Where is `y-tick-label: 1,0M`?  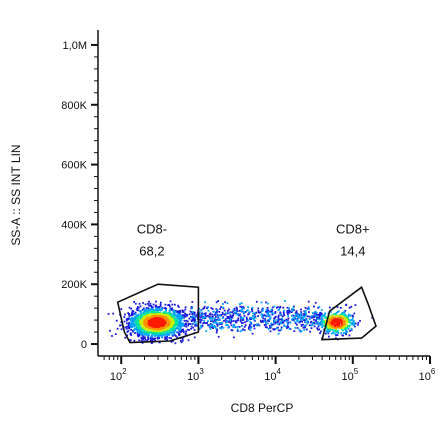
y-tick-label: 1,0M is located at coordinates (75, 46).